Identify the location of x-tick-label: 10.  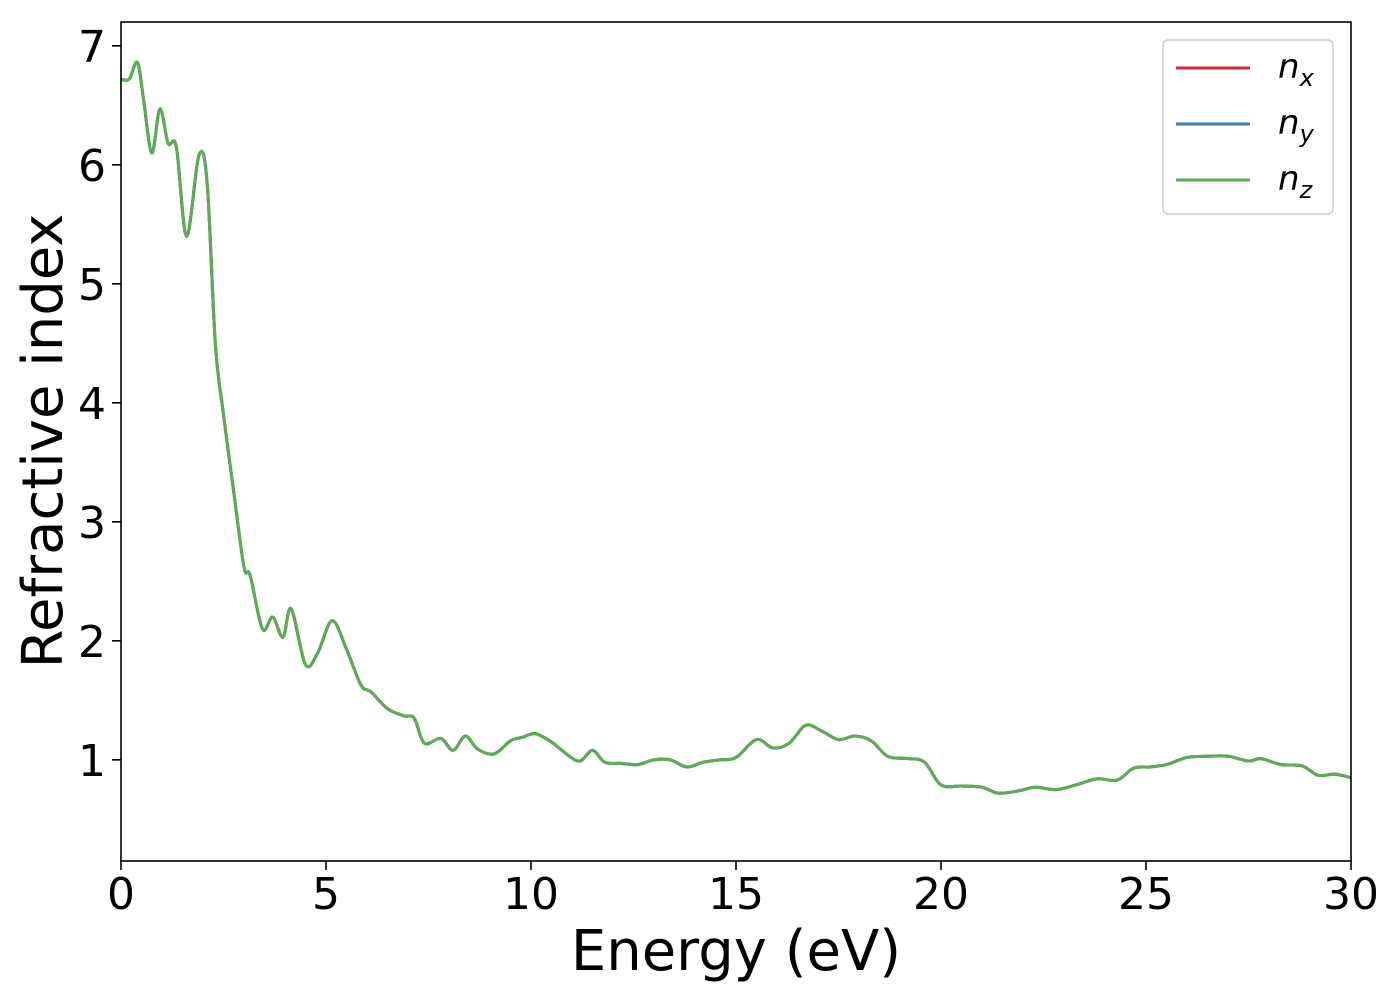
(531, 894).